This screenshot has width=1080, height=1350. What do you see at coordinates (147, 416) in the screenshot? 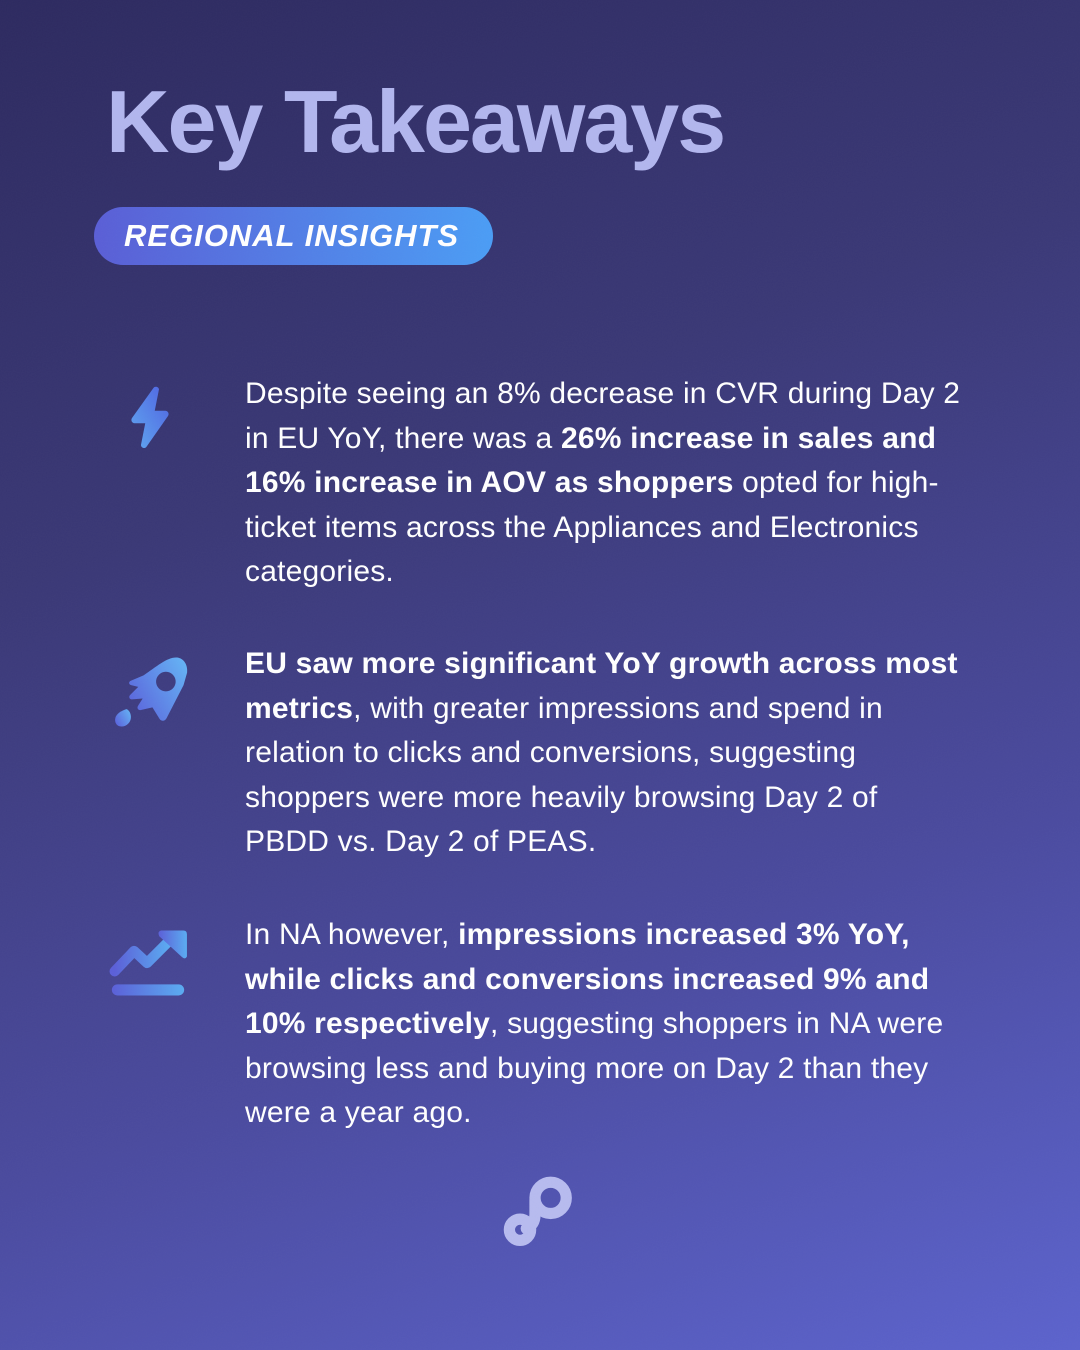
I see `lightning-bolt-icon` at bounding box center [147, 416].